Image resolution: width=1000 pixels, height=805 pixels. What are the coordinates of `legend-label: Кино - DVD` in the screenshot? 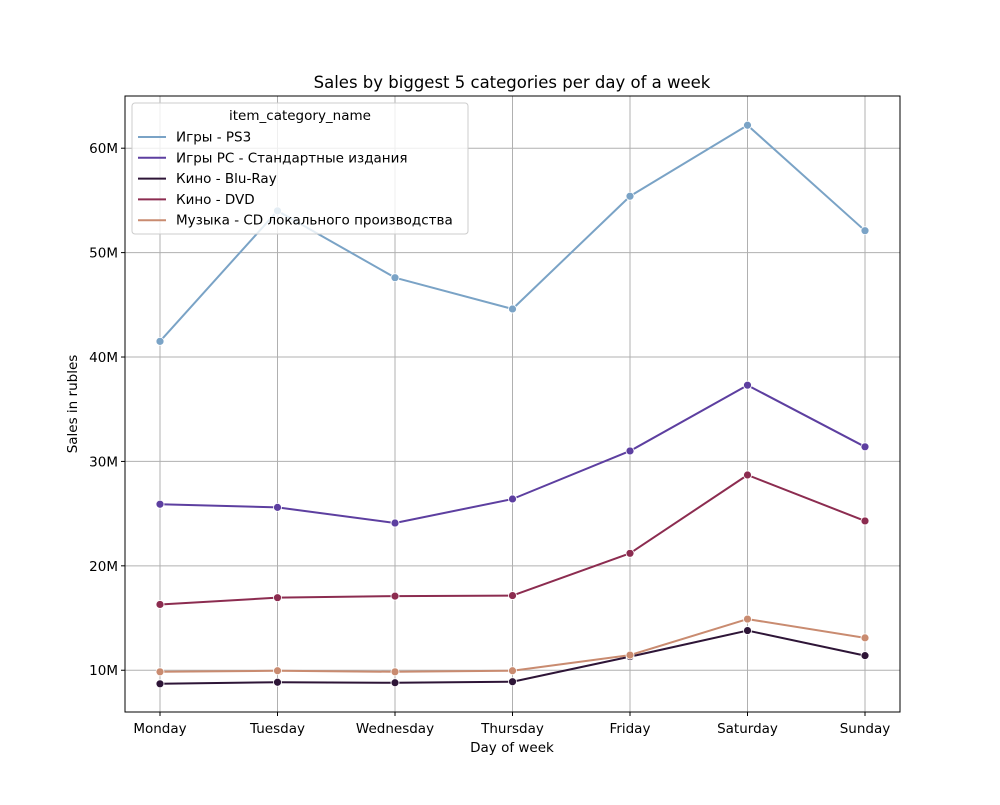 It's located at (215, 200).